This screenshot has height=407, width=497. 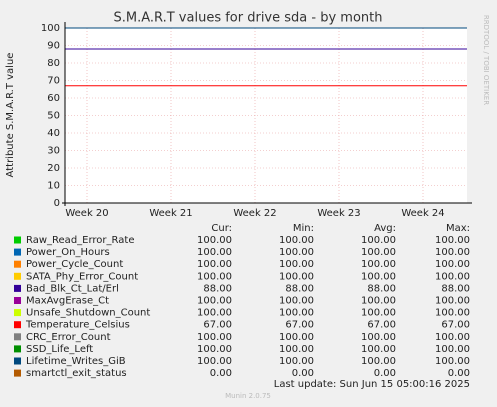 What do you see at coordinates (422, 213) in the screenshot?
I see `x-tick-label: Week 24` at bounding box center [422, 213].